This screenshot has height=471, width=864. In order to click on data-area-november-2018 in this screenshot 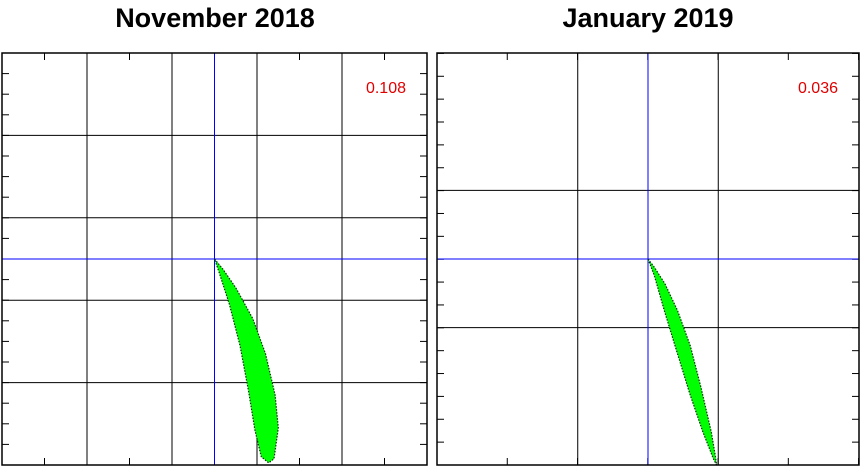, I will do `click(246, 361)`.